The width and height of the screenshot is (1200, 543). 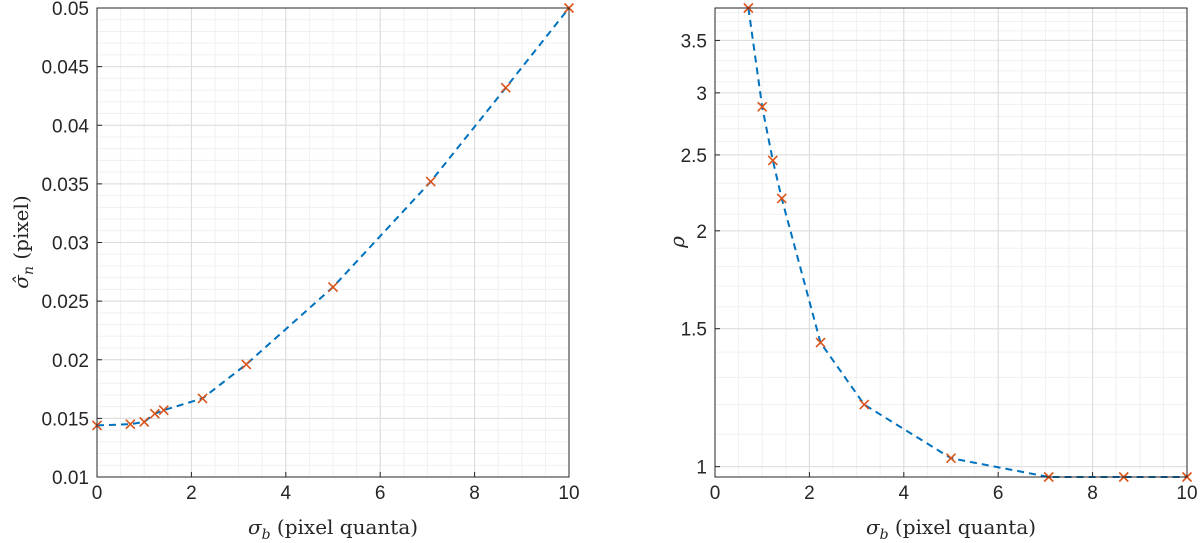 What do you see at coordinates (23, 241) in the screenshot?
I see `chart-0-y-axis-label: σ̂n (pixel)` at bounding box center [23, 241].